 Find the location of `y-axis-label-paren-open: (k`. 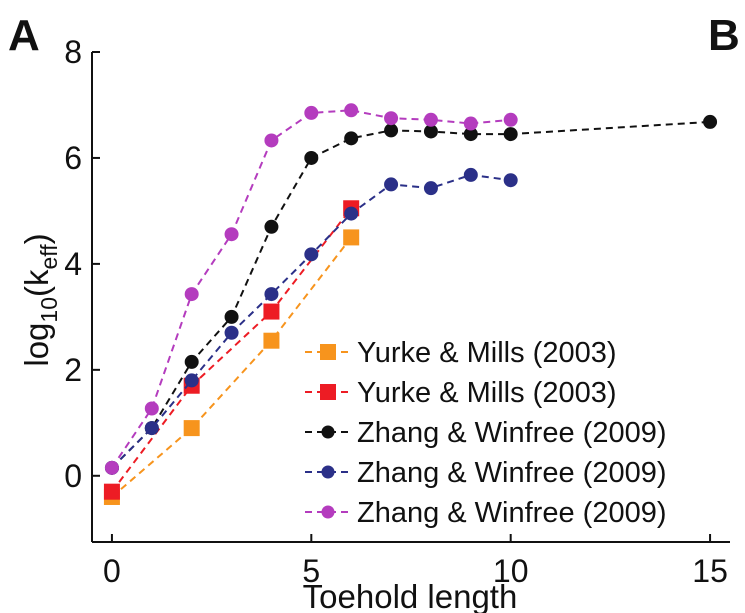

y-axis-label-paren-open: (k is located at coordinates (36, 283).